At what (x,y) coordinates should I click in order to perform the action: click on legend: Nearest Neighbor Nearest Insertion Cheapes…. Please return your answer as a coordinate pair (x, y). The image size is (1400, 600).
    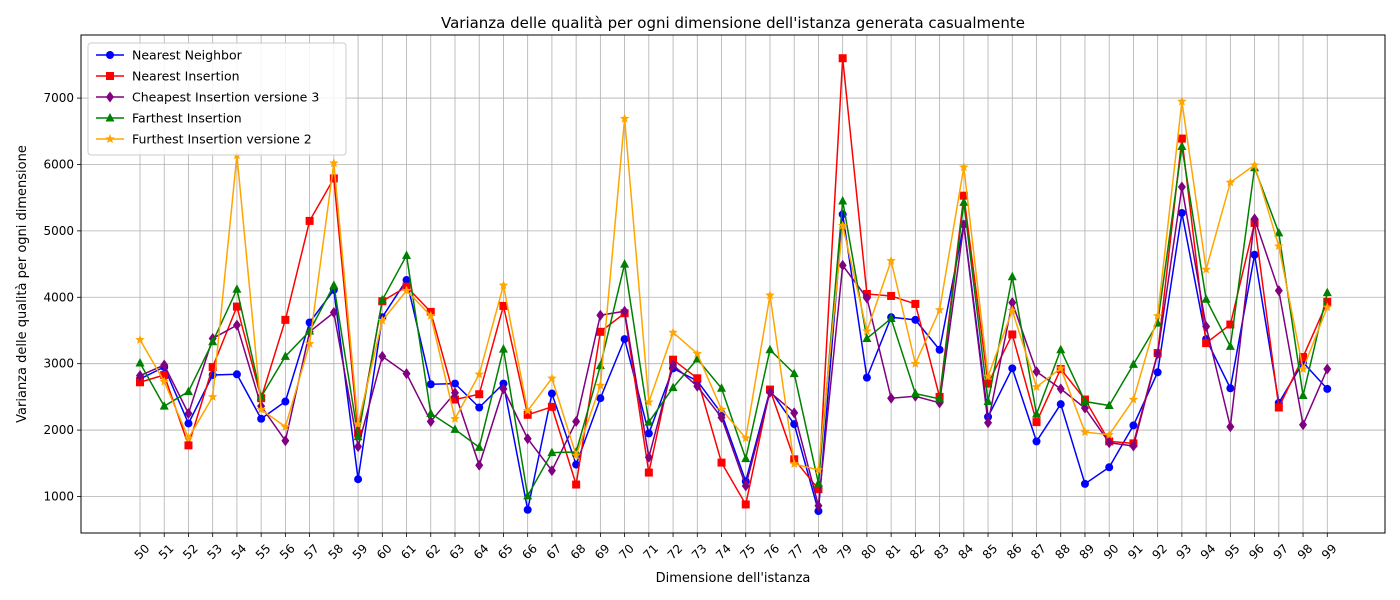
    Looking at the image, I should click on (217, 99).